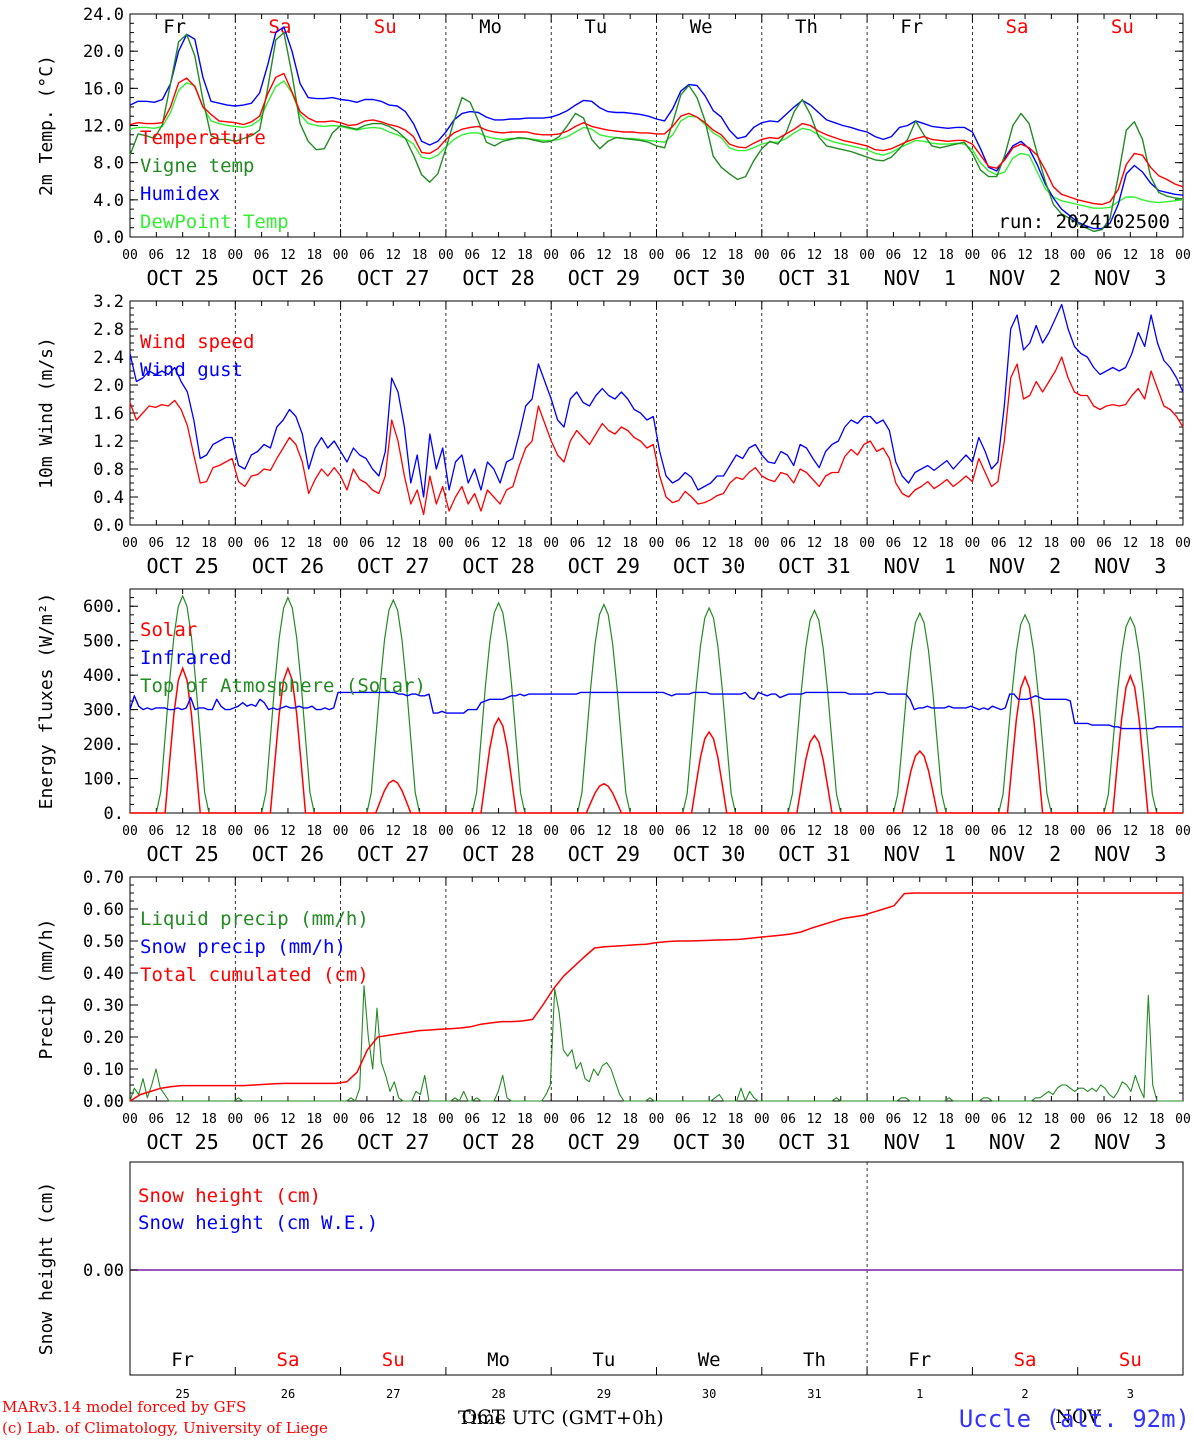 Image resolution: width=1194 pixels, height=1440 pixels. What do you see at coordinates (709, 566) in the screenshot?
I see `day-label: OCT 30` at bounding box center [709, 566].